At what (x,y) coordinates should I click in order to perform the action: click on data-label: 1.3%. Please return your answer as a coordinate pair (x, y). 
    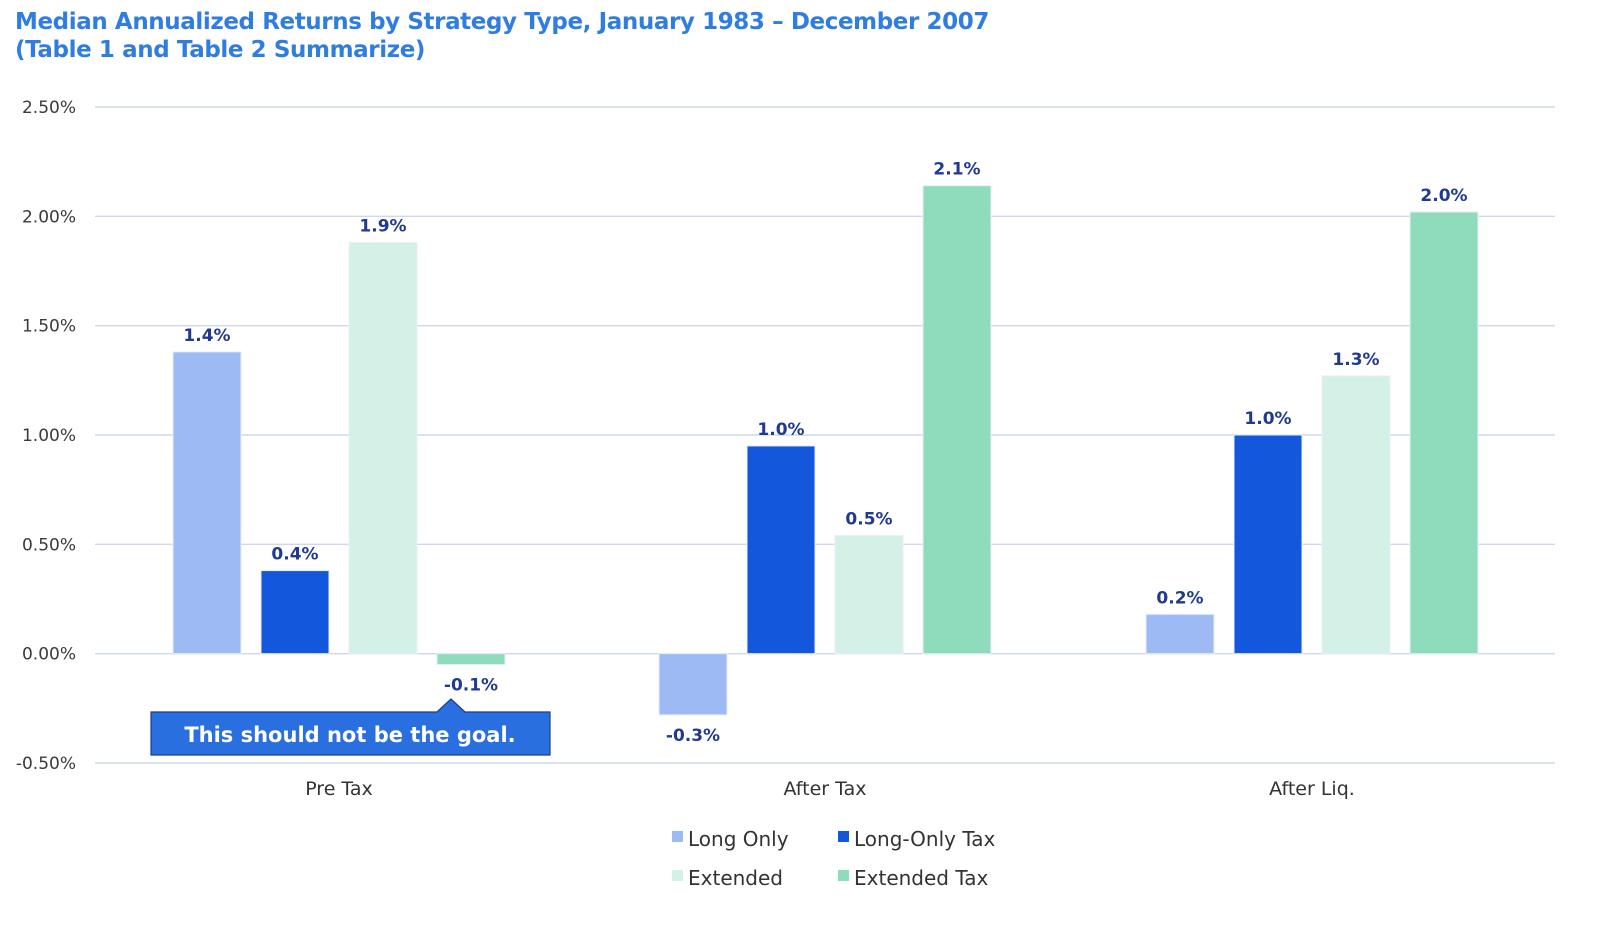
    Looking at the image, I should click on (1355, 360).